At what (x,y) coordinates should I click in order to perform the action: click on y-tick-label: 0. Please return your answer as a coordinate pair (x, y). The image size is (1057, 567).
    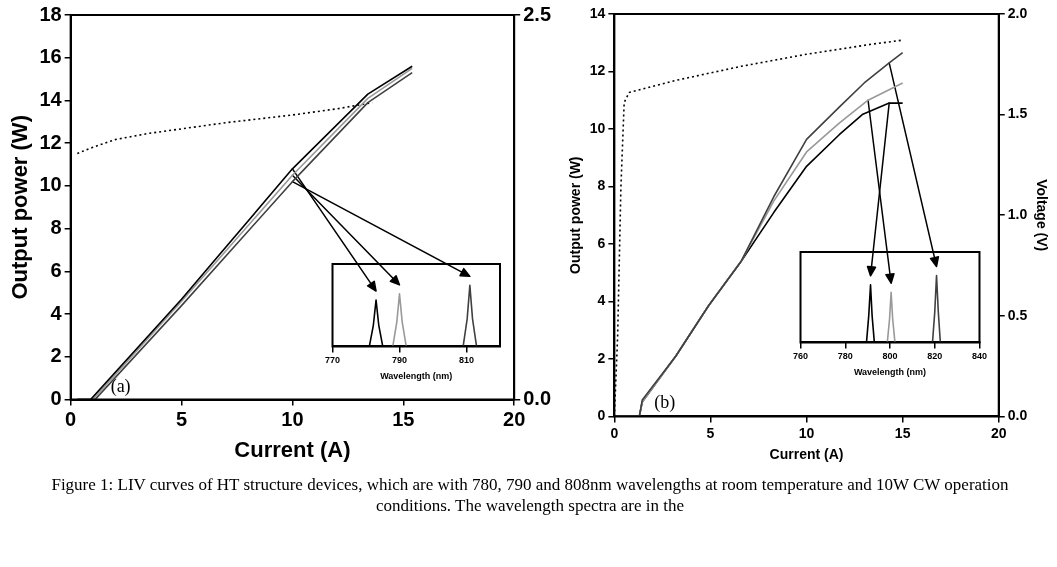
    Looking at the image, I should click on (56, 398).